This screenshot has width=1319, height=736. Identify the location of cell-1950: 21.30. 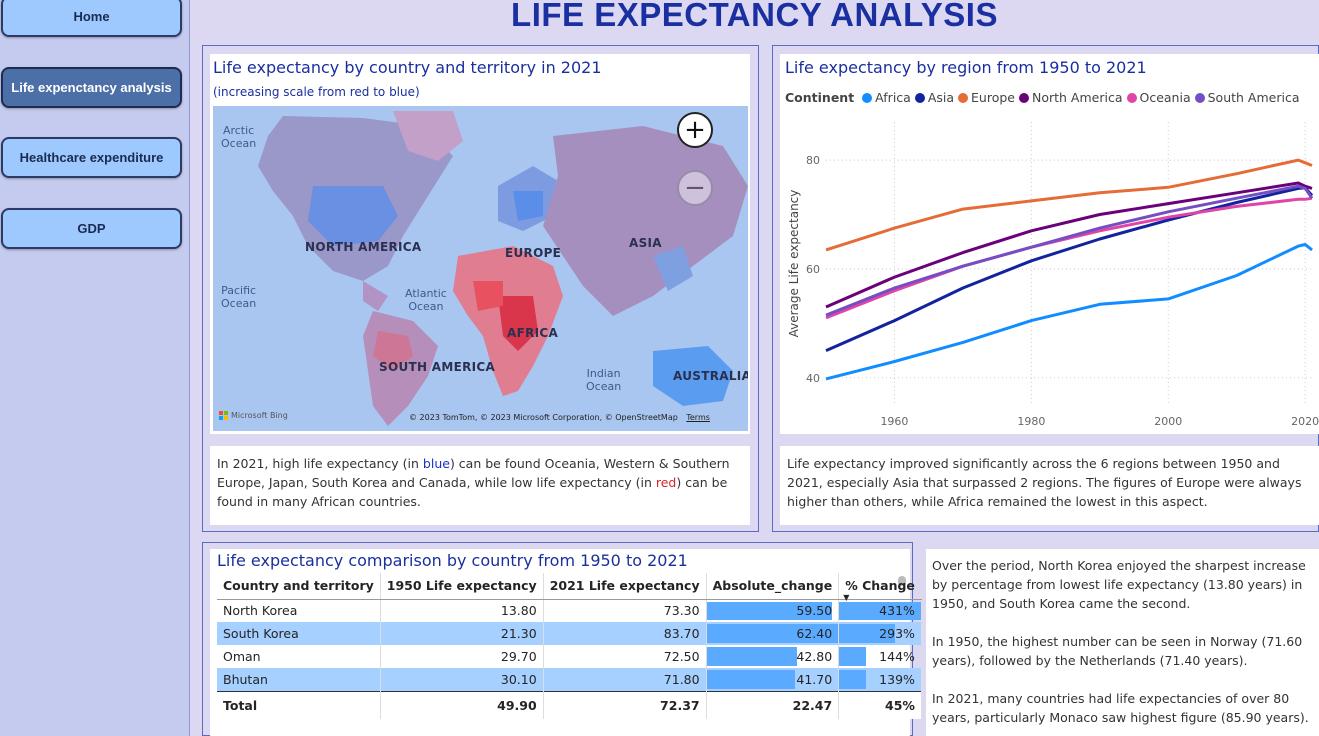
(462, 633).